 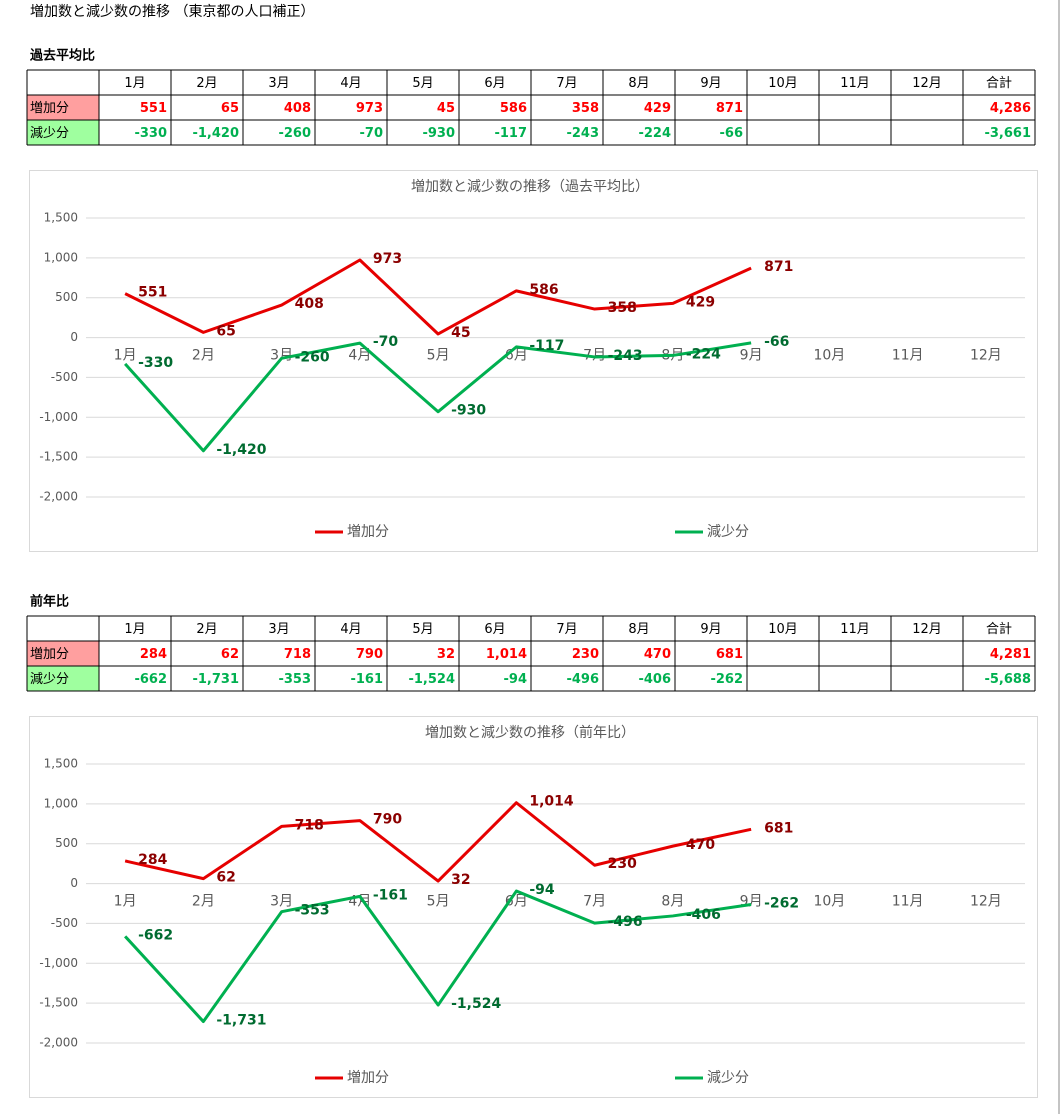 What do you see at coordinates (778, 828) in the screenshot?
I see `data-label: 681` at bounding box center [778, 828].